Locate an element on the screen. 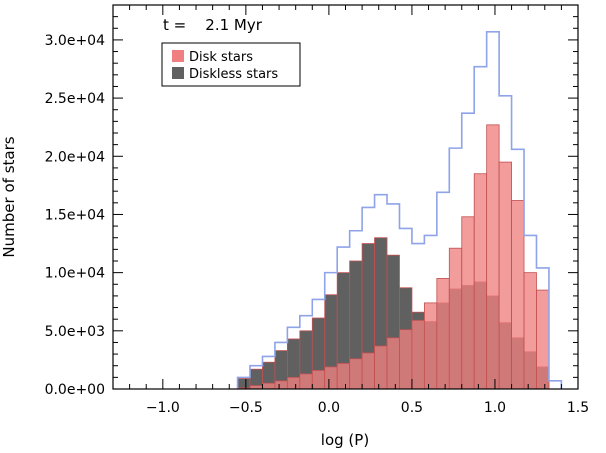 The image size is (606, 453). x-tick-label: −0.5 is located at coordinates (246, 408).